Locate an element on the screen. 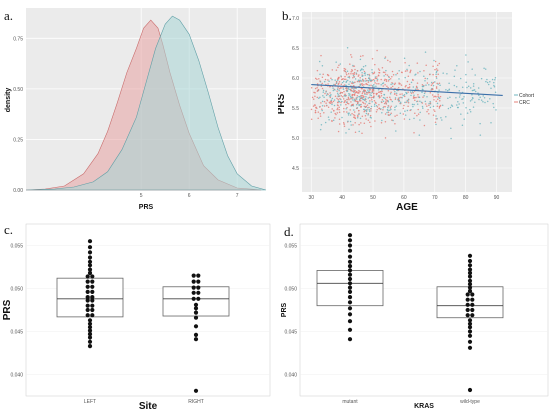  x-ticks: LEFT RIGHT is located at coordinates (144, 402).